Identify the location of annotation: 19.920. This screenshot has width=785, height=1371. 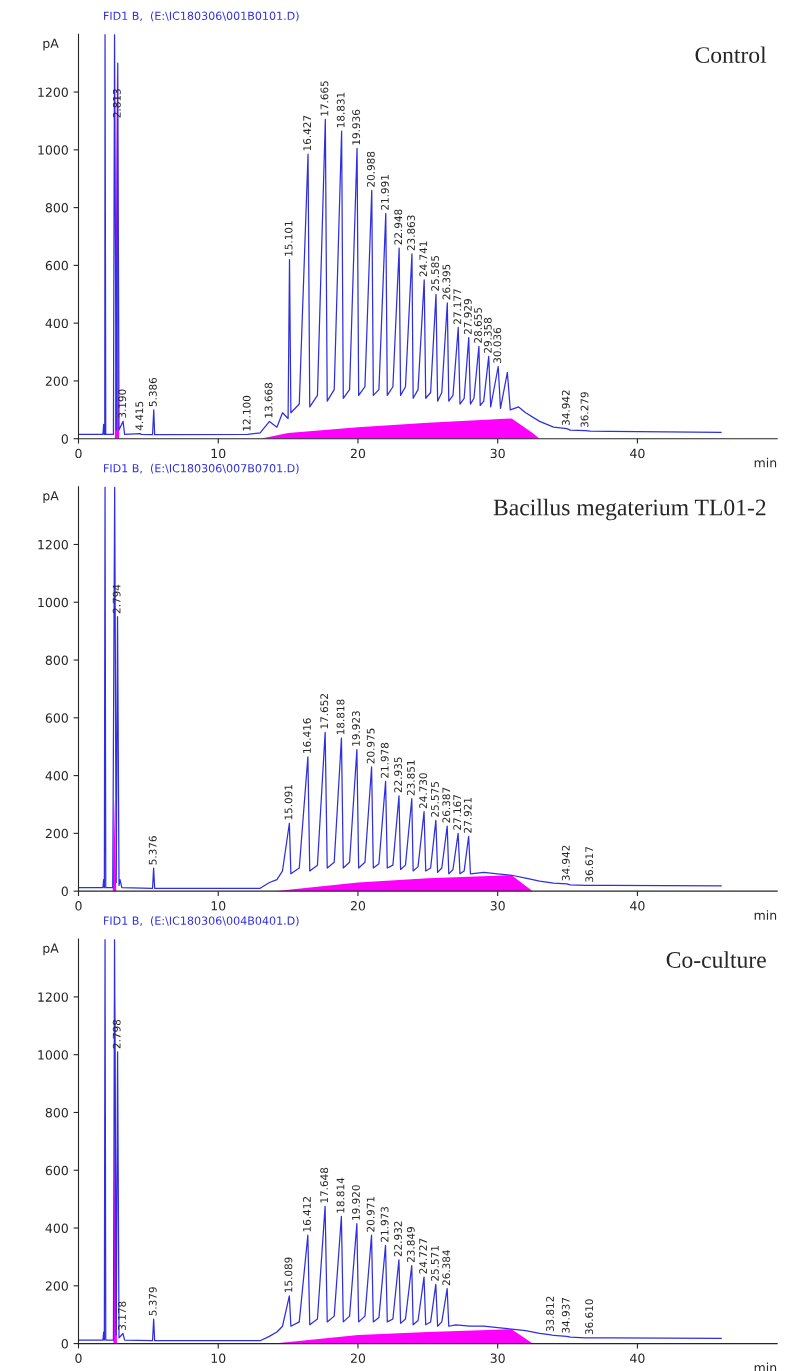
(355, 1202).